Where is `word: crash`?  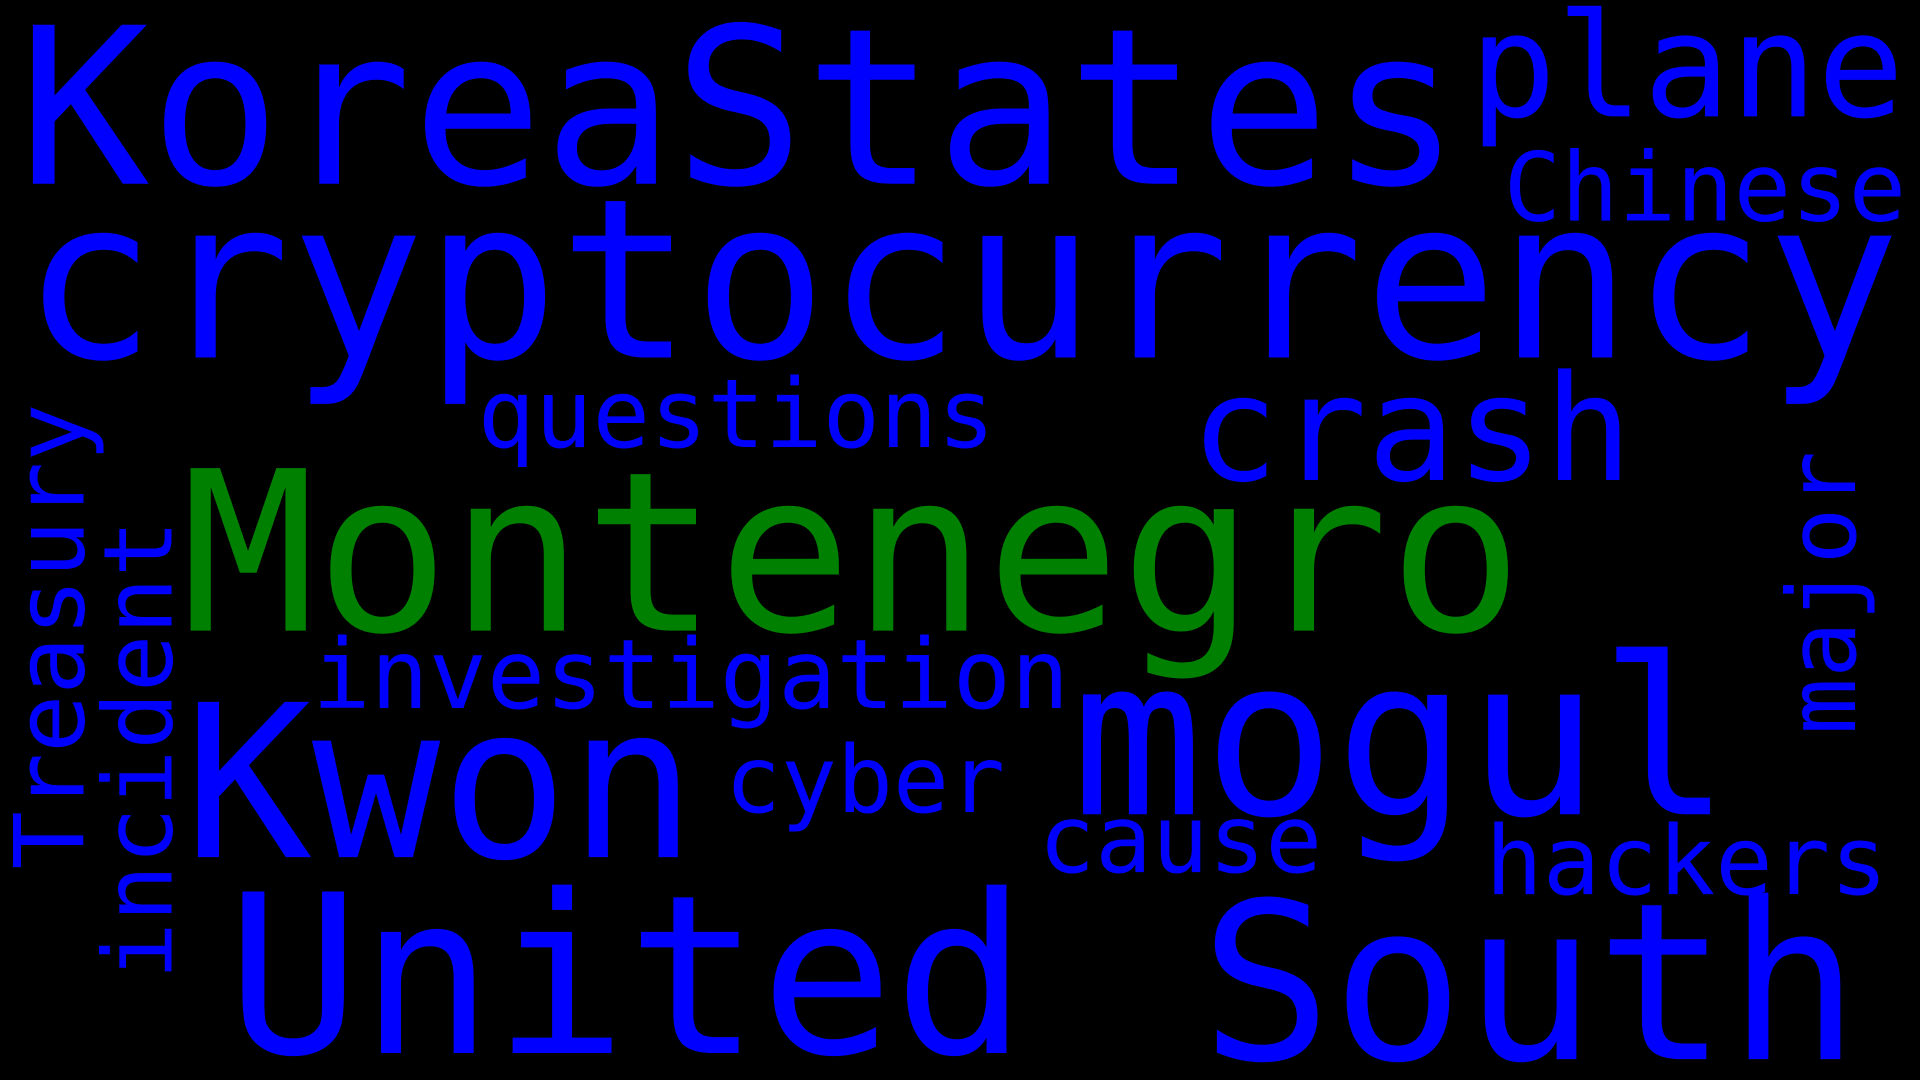
word: crash is located at coordinates (1411, 429).